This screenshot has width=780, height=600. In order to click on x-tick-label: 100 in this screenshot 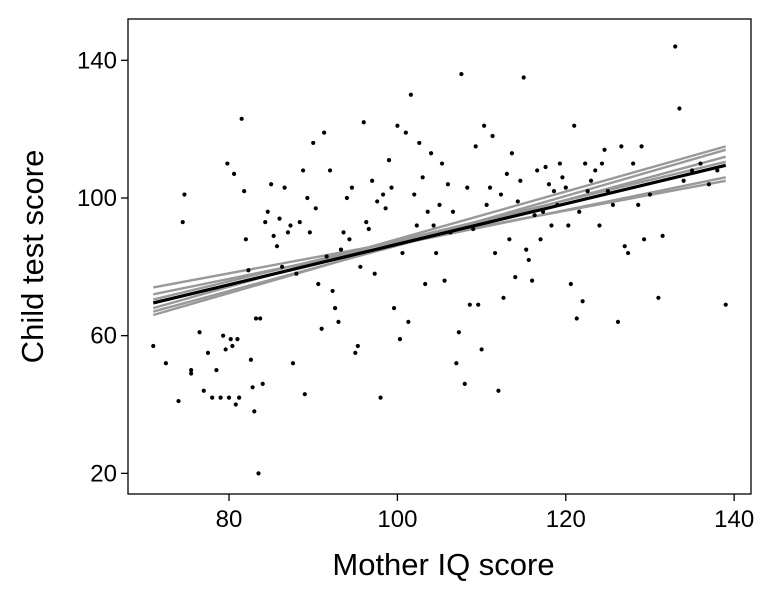, I will do `click(397, 519)`.